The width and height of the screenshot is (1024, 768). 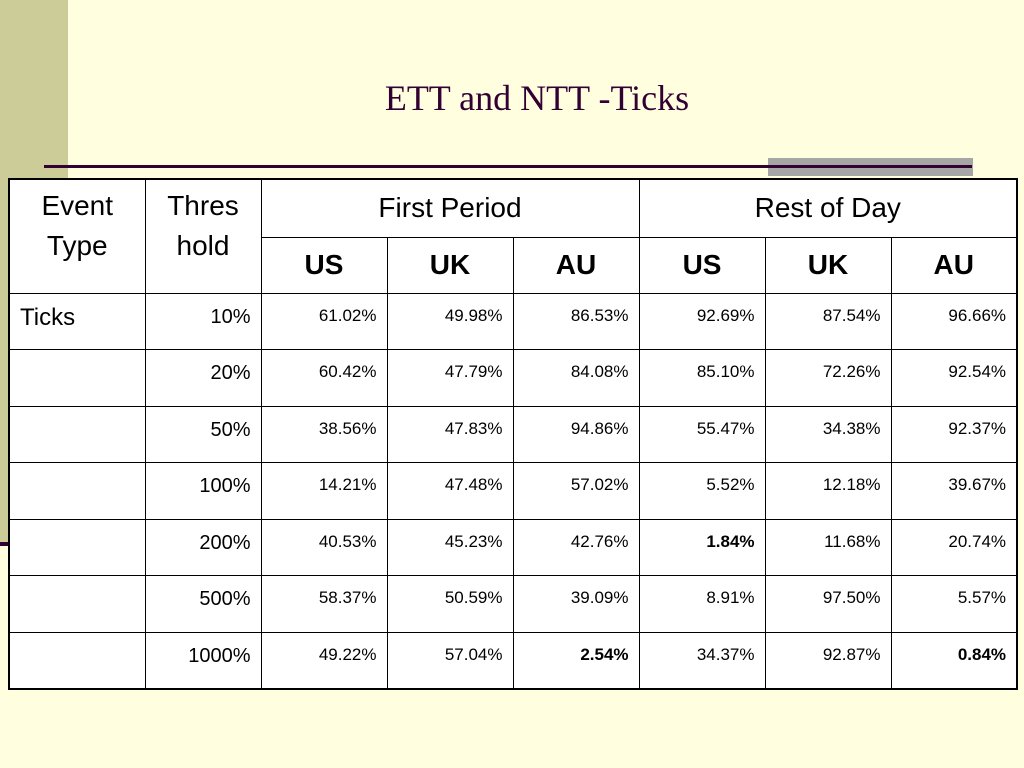 What do you see at coordinates (828, 378) in the screenshot?
I see `value-cell: 72.26%` at bounding box center [828, 378].